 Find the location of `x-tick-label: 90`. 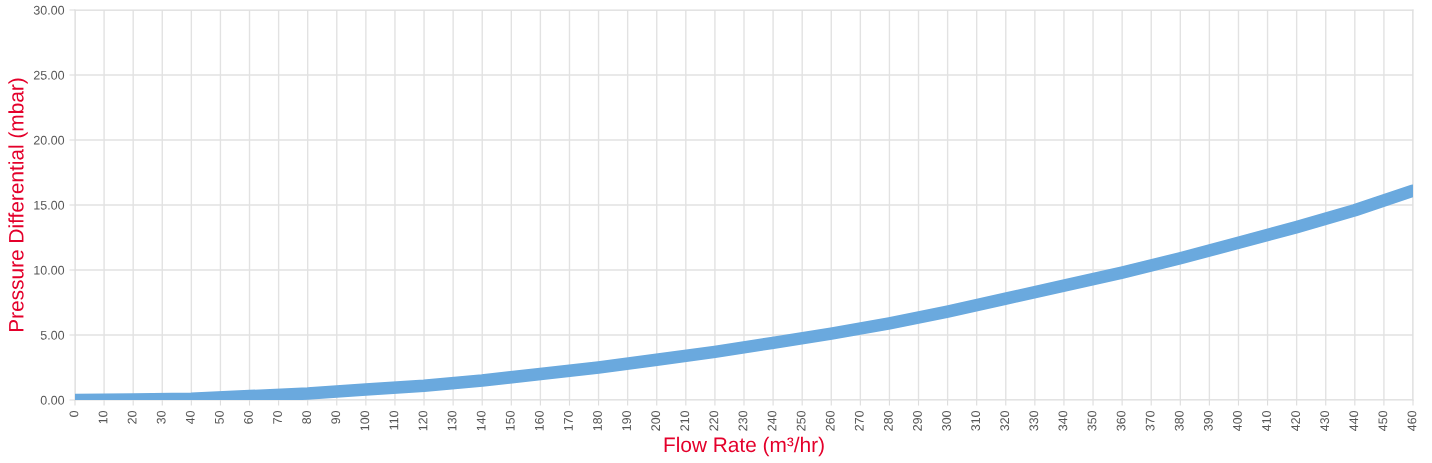

x-tick-label: 90 is located at coordinates (336, 417).